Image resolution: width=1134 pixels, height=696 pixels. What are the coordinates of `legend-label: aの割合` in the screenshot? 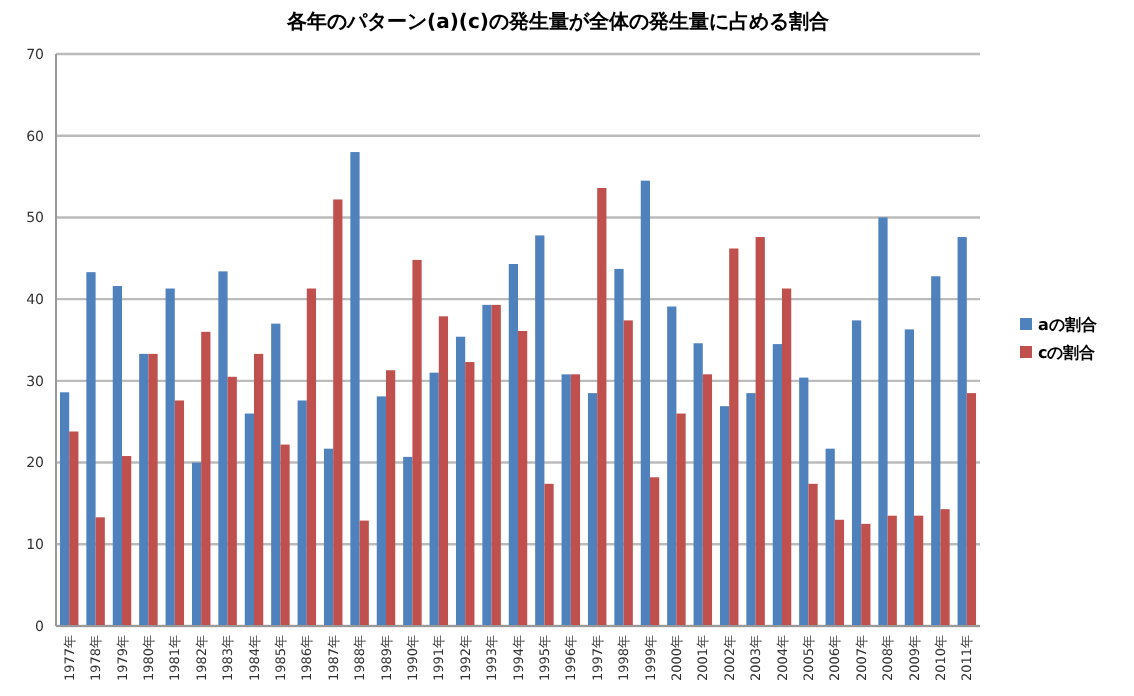 It's located at (1068, 324).